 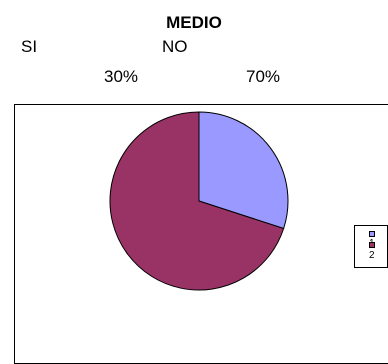 What do you see at coordinates (372, 255) in the screenshot?
I see `legend-label-2: 2` at bounding box center [372, 255].